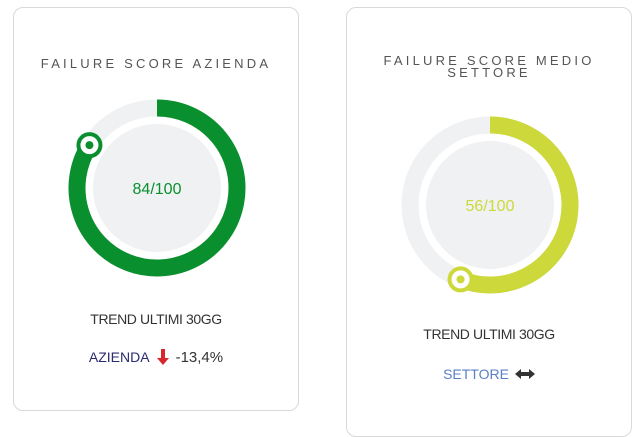 The width and height of the screenshot is (635, 437). I want to click on gauge-label: 56/100, so click(490, 206).